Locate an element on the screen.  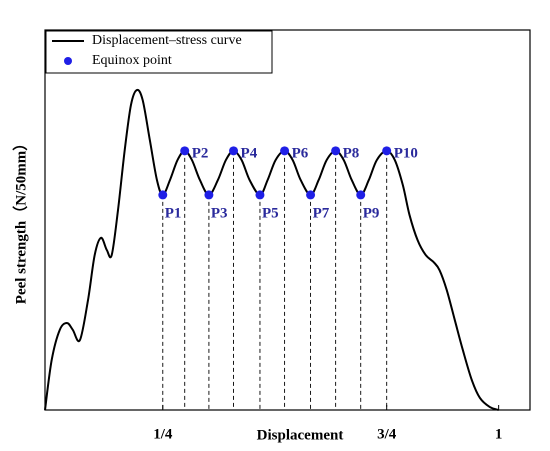
point-label: P4 is located at coordinates (249, 153).